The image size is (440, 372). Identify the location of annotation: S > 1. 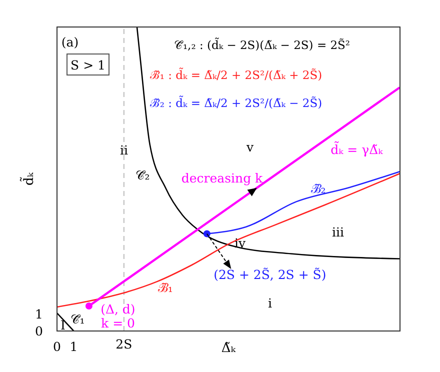
(88, 64).